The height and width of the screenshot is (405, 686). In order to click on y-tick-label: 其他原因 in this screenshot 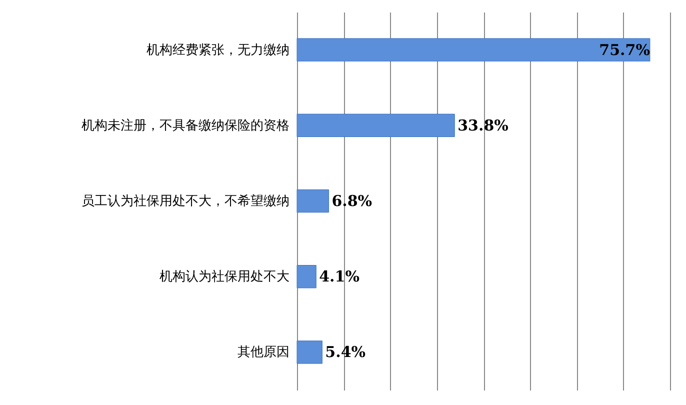, I will do `click(264, 352)`.